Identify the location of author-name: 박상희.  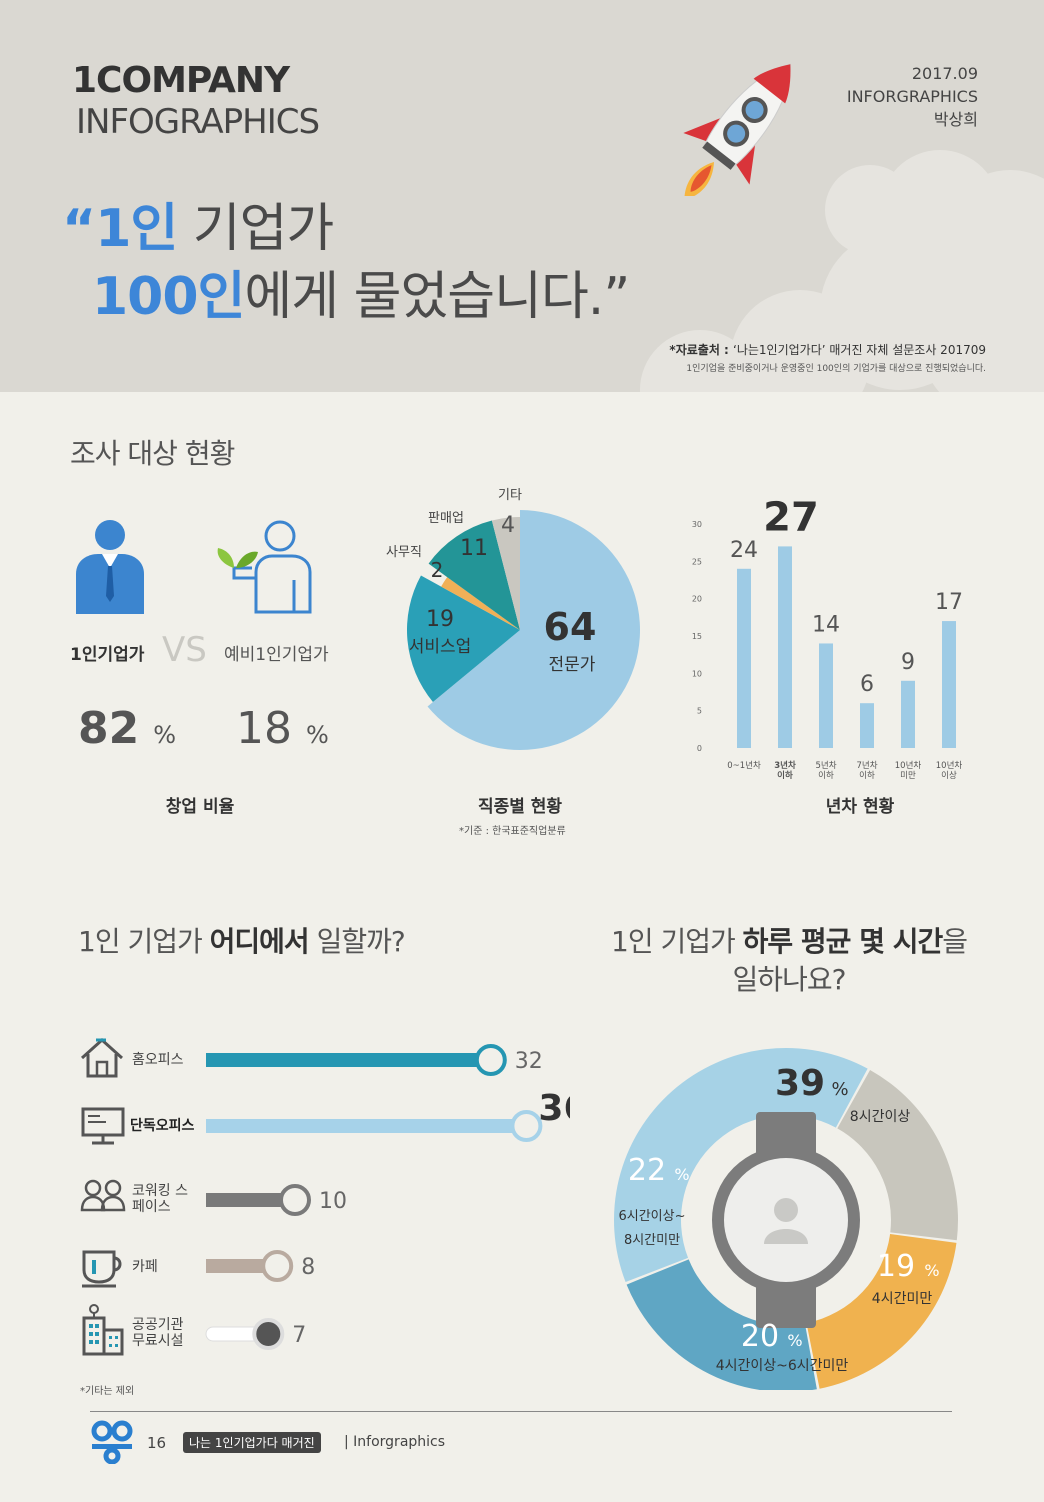
(955, 119).